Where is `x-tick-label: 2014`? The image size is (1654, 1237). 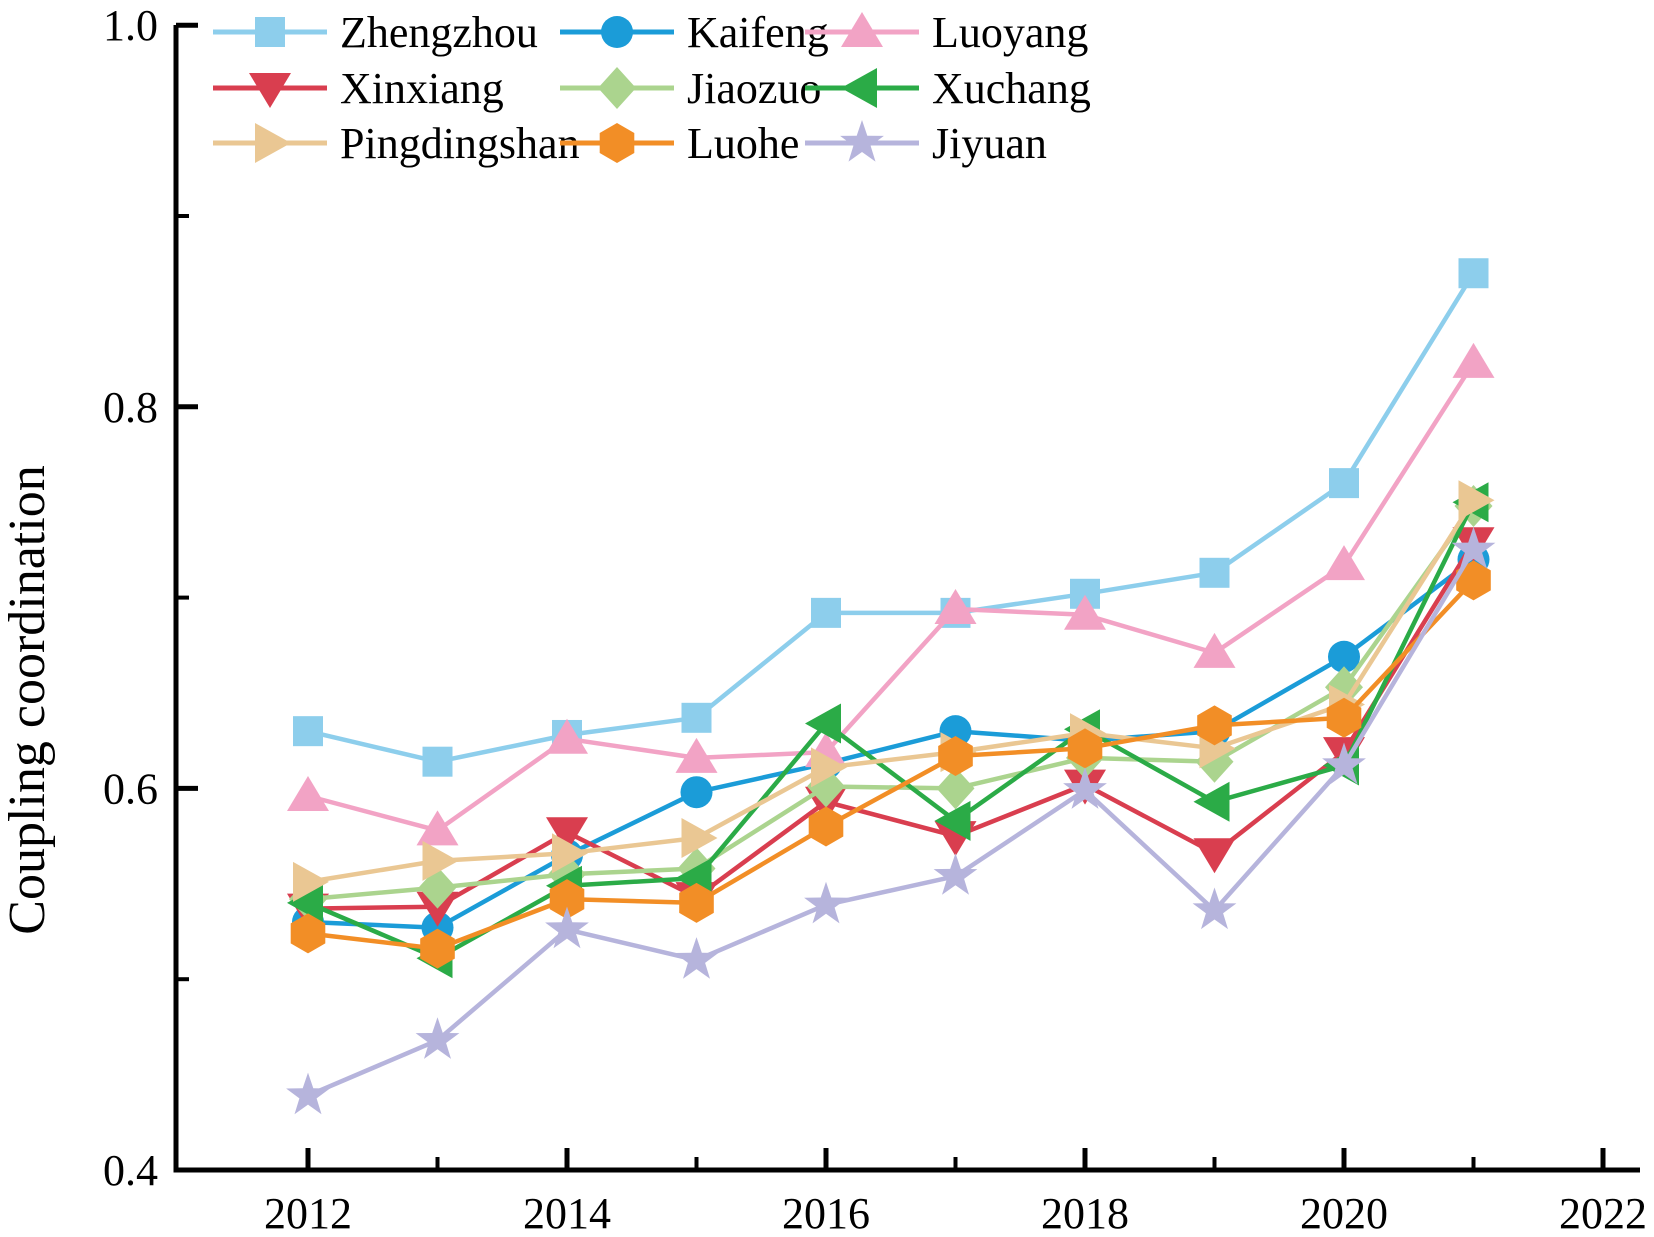
x-tick-label: 2014 is located at coordinates (567, 1213).